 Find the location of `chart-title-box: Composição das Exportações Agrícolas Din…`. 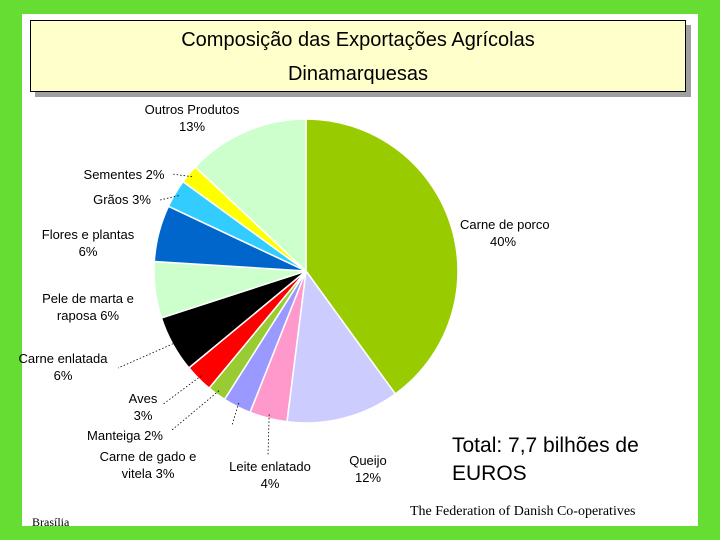

chart-title-box: Composição das Exportações Agrícolas Din… is located at coordinates (358, 56).